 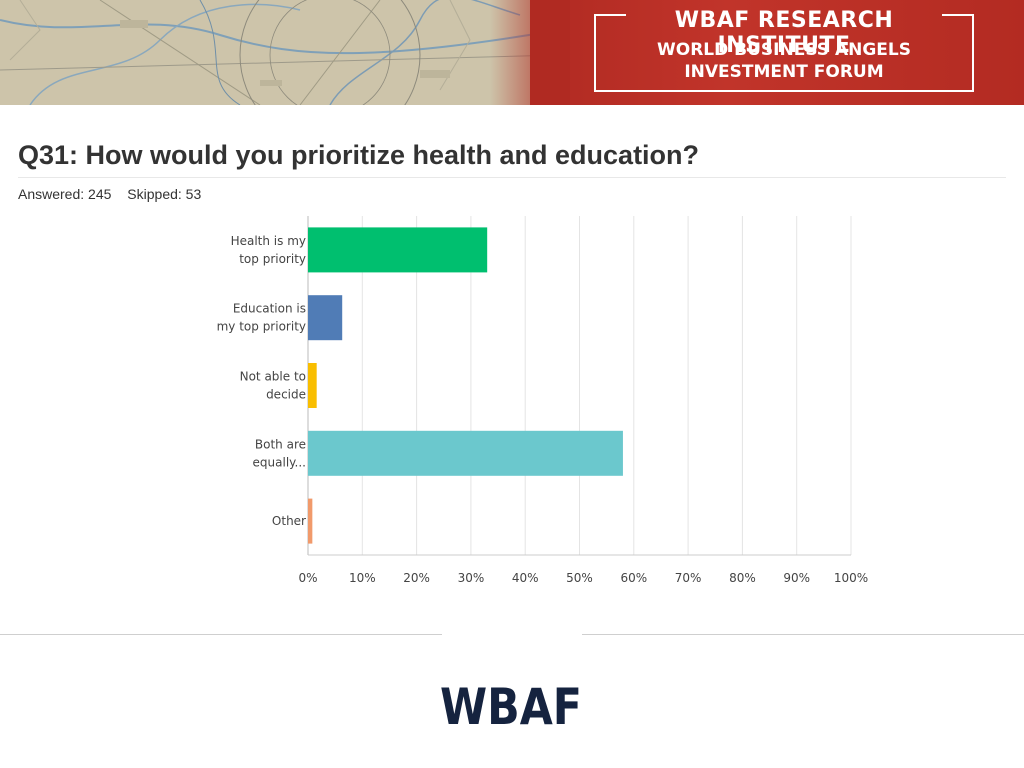 What do you see at coordinates (525, 578) in the screenshot?
I see `x-tick-label: 40%` at bounding box center [525, 578].